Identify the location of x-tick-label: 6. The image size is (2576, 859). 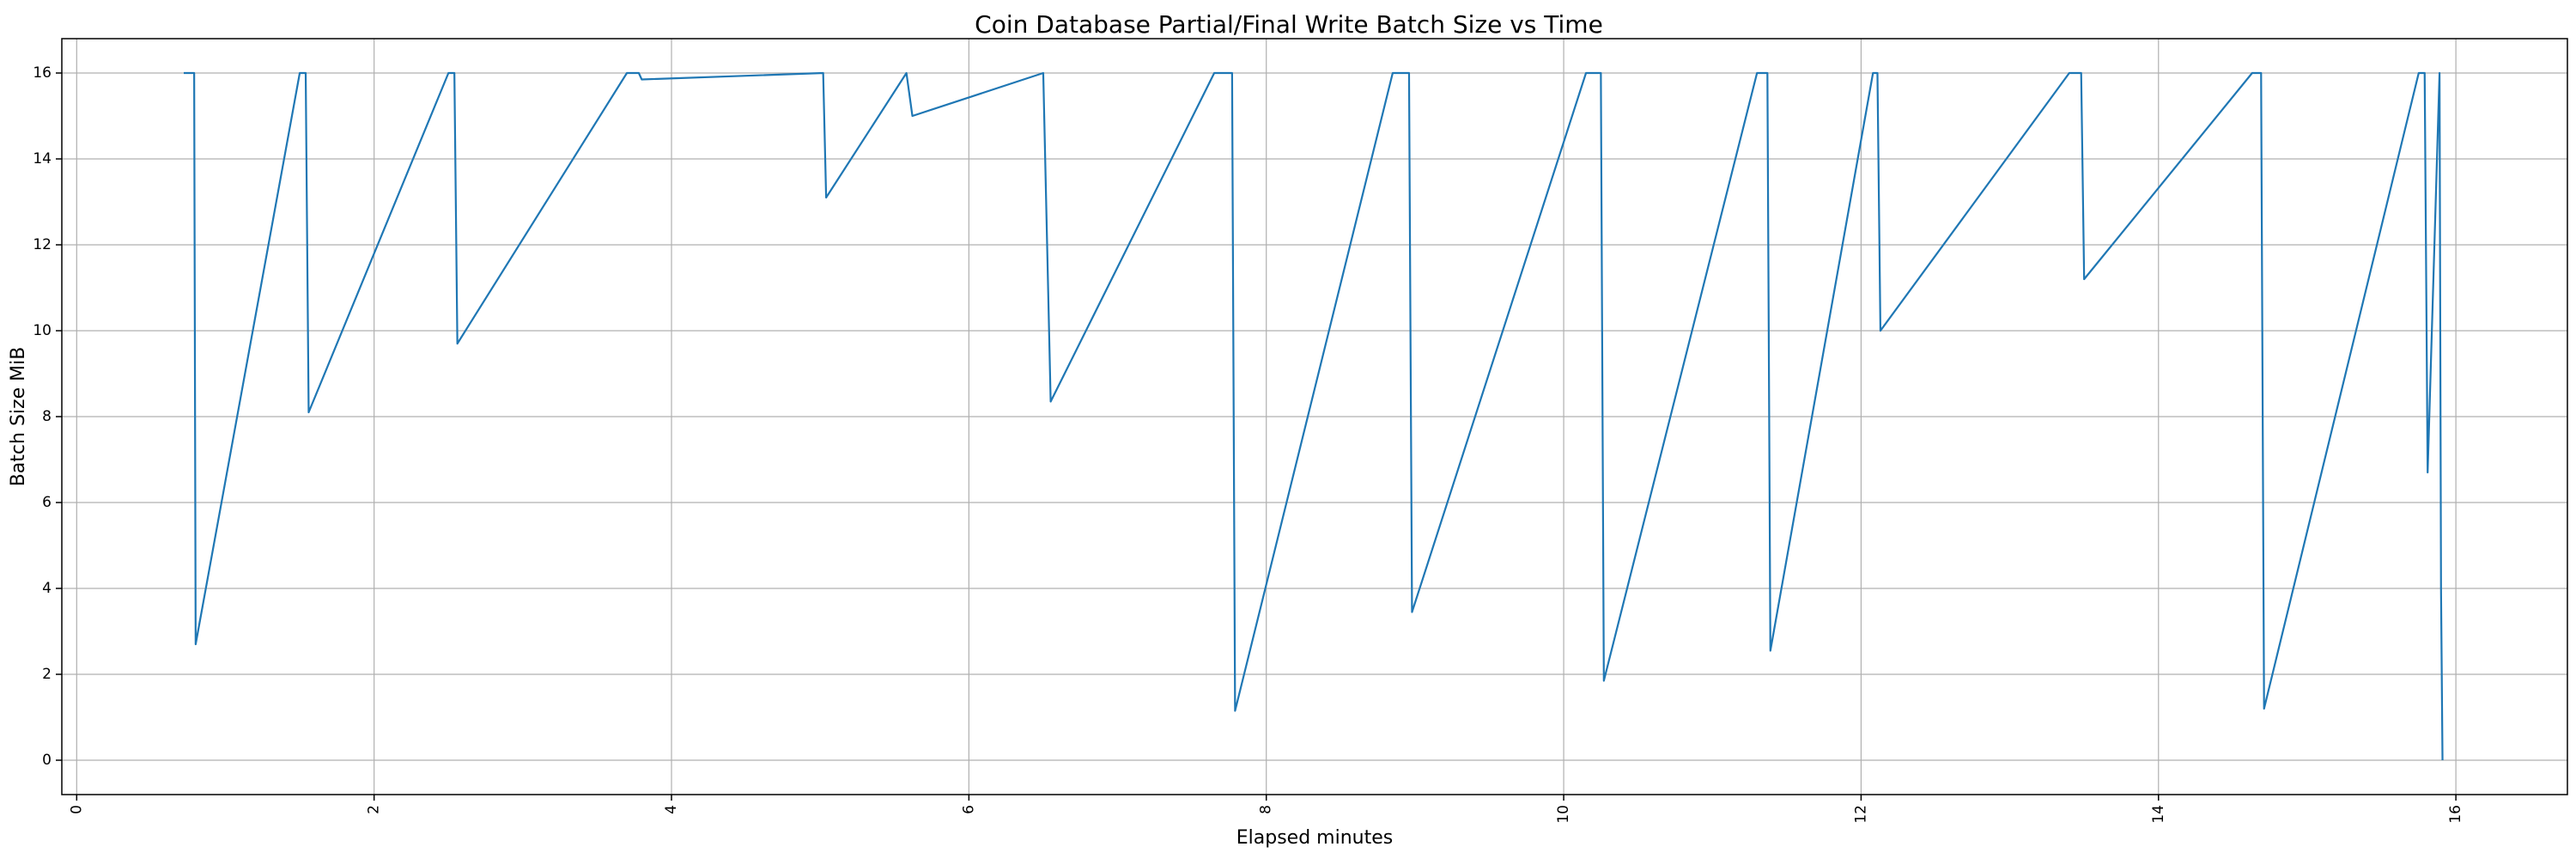
(969, 809).